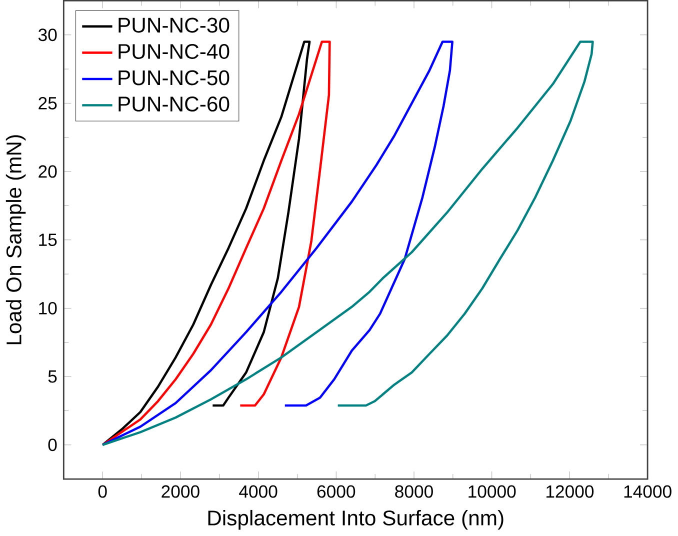  What do you see at coordinates (570, 492) in the screenshot?
I see `x-tick-label: 12000` at bounding box center [570, 492].